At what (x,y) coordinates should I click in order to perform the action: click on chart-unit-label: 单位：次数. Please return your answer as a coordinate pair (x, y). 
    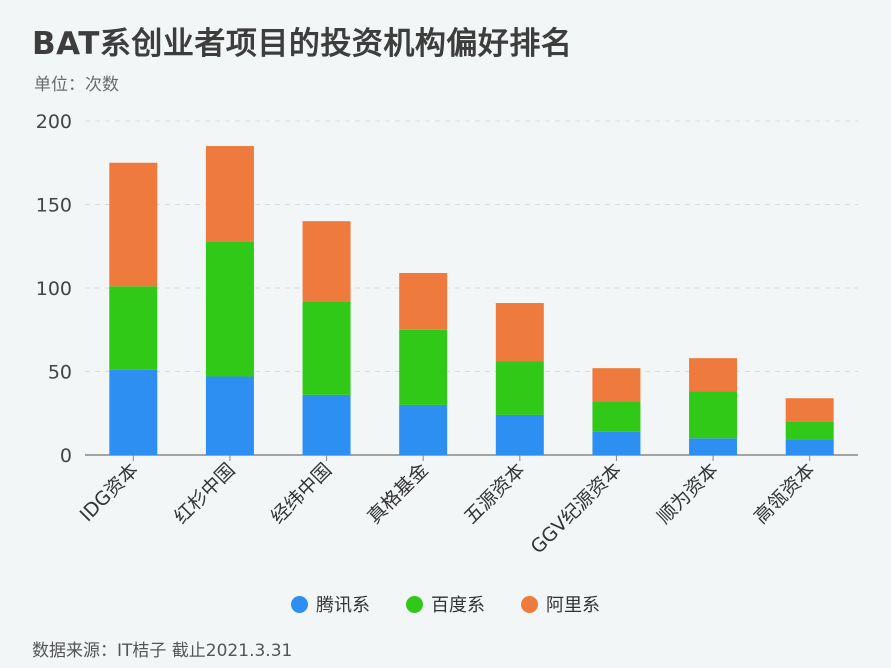
    Looking at the image, I should click on (76, 85).